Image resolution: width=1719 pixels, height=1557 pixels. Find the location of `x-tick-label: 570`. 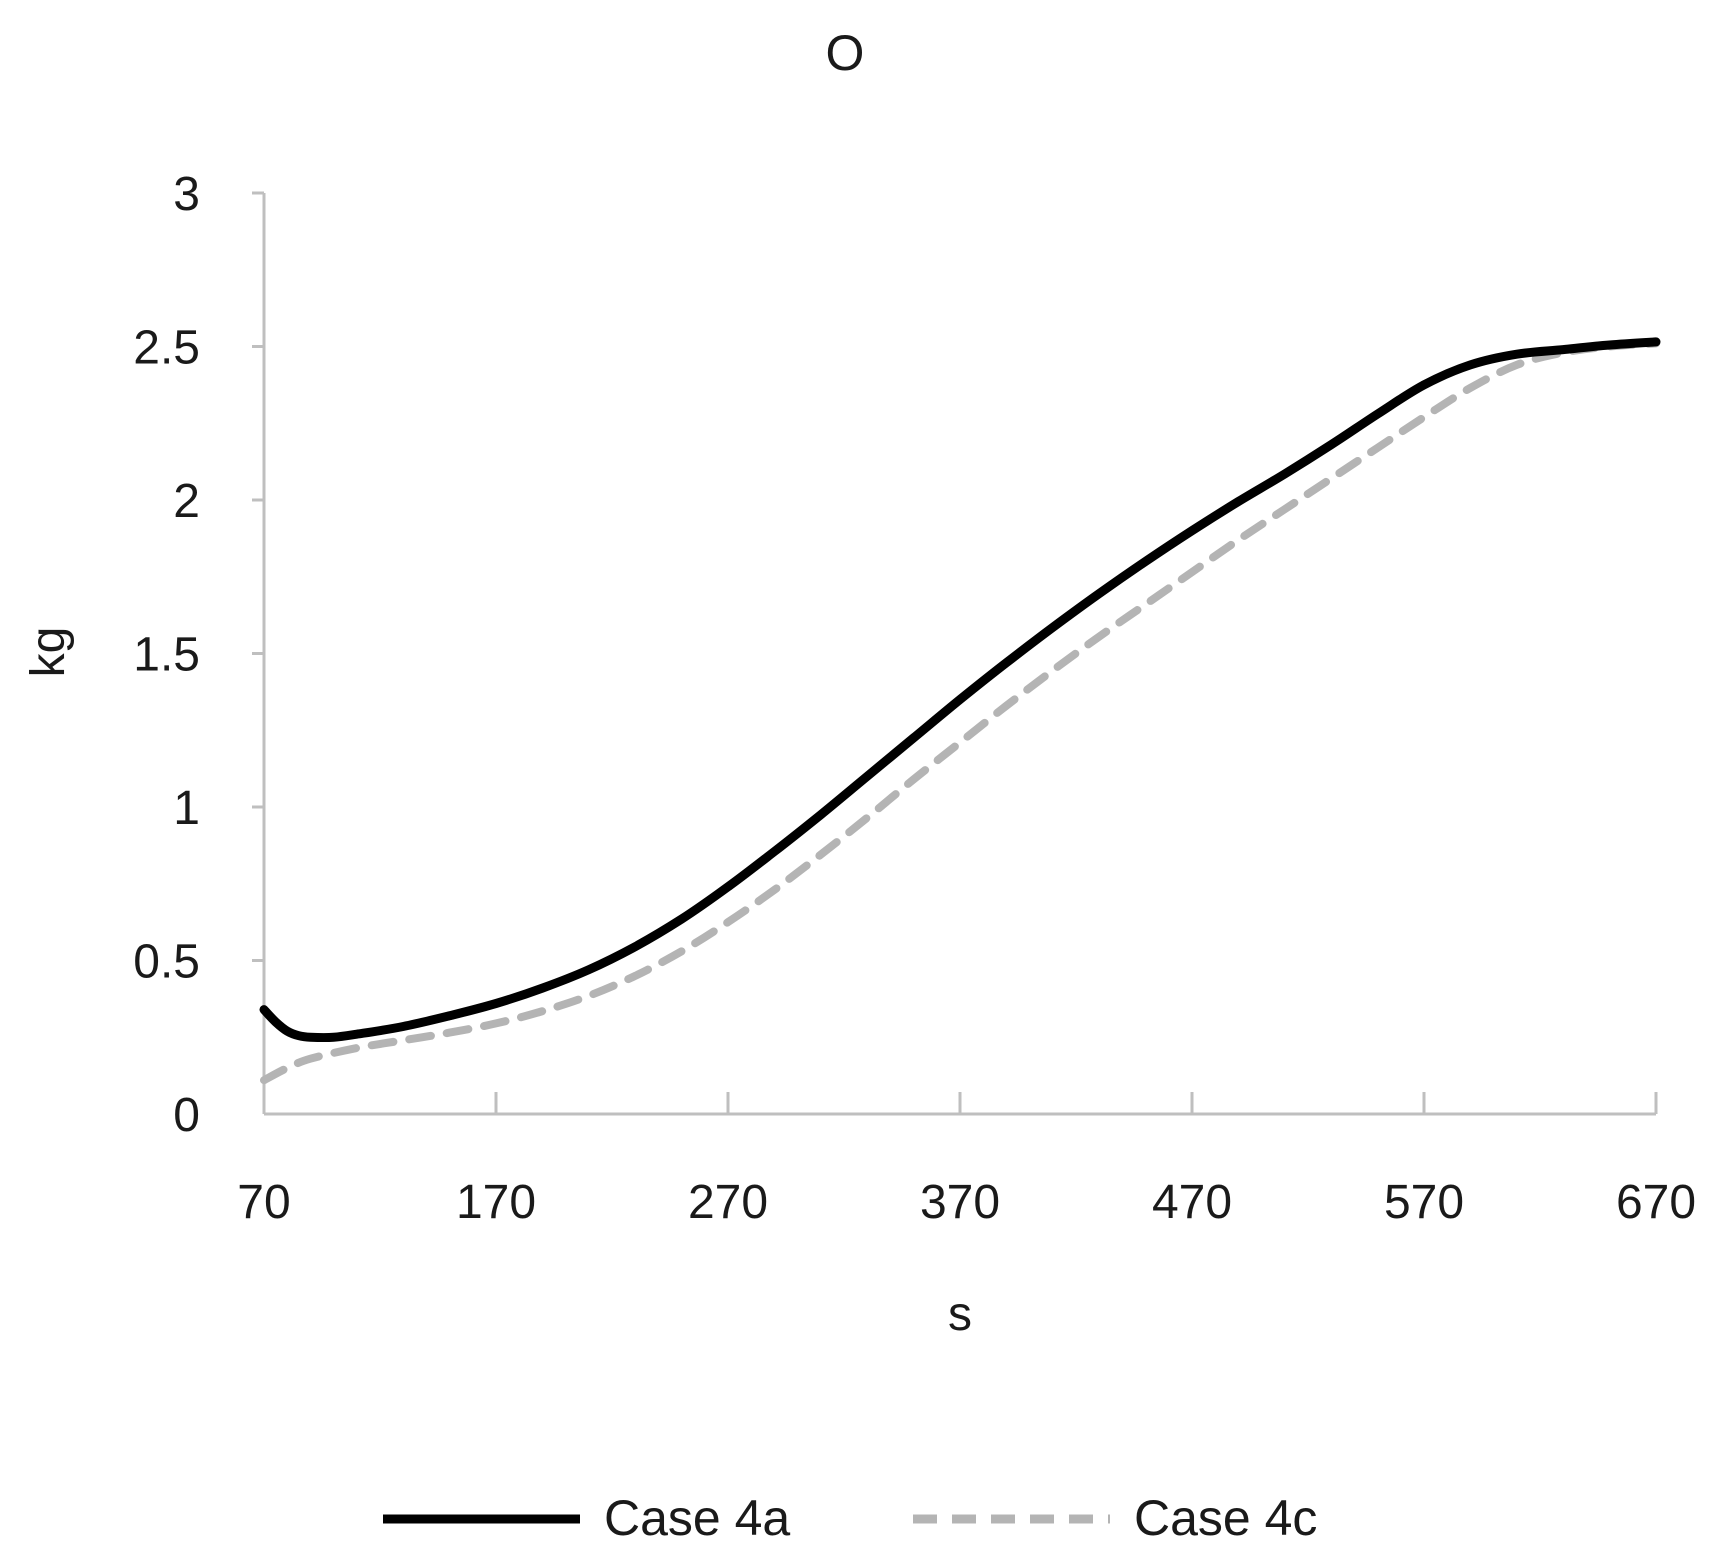

x-tick-label: 570 is located at coordinates (1424, 1202).